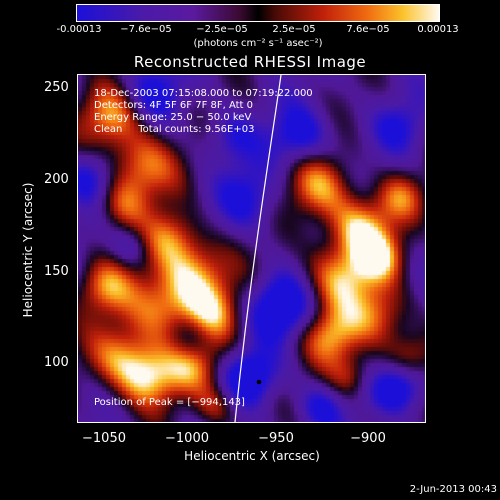 This screenshot has width=500, height=500. What do you see at coordinates (258, 13) in the screenshot?
I see `colorbar` at bounding box center [258, 13].